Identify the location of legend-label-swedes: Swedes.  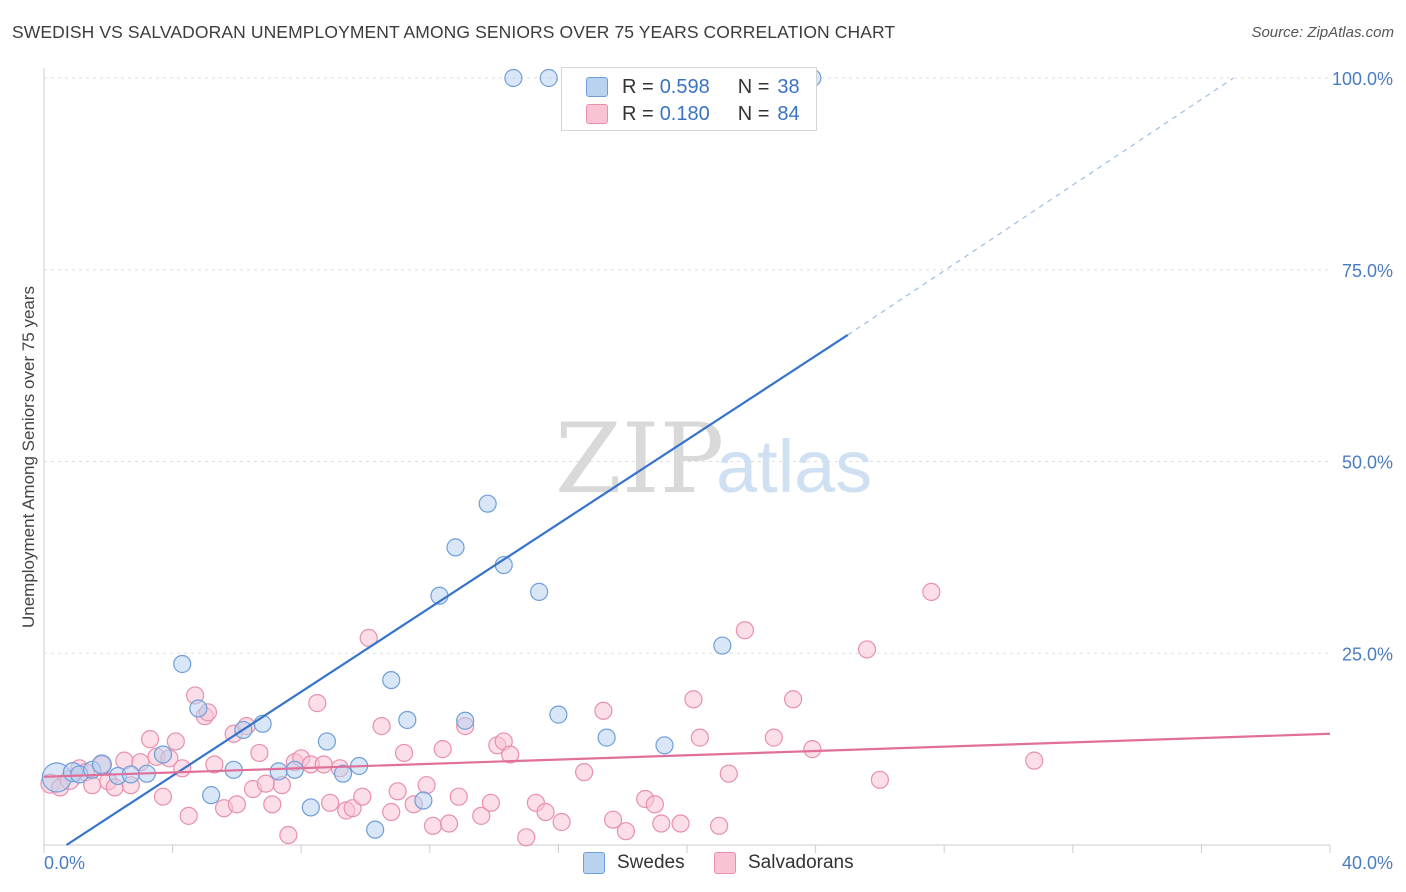
(651, 862).